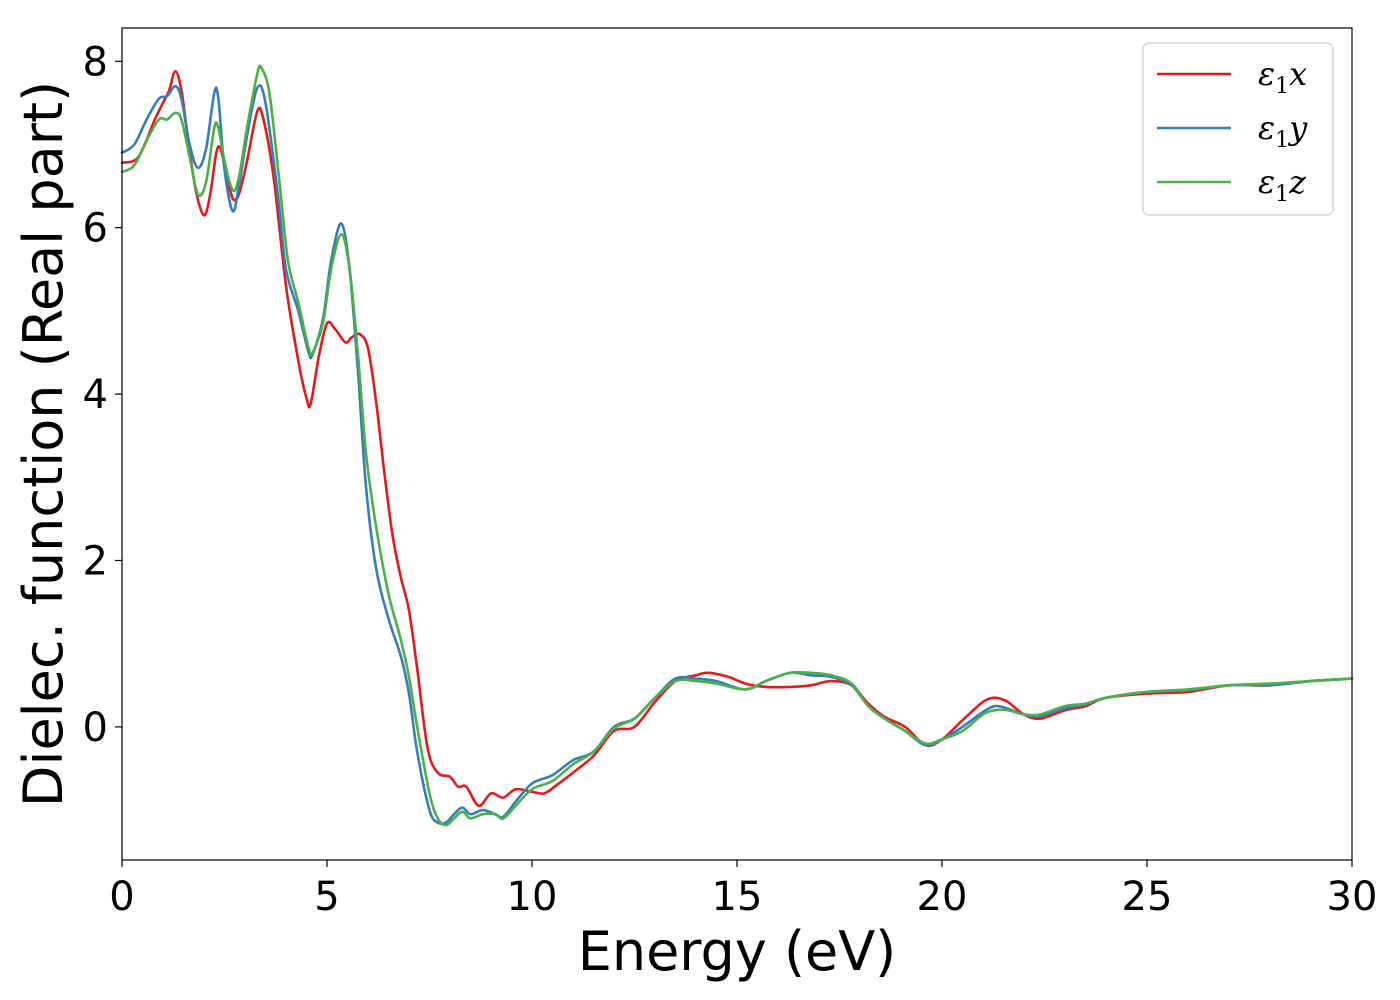 The image size is (1400, 1000). I want to click on x-tick-label: 20, so click(942, 897).